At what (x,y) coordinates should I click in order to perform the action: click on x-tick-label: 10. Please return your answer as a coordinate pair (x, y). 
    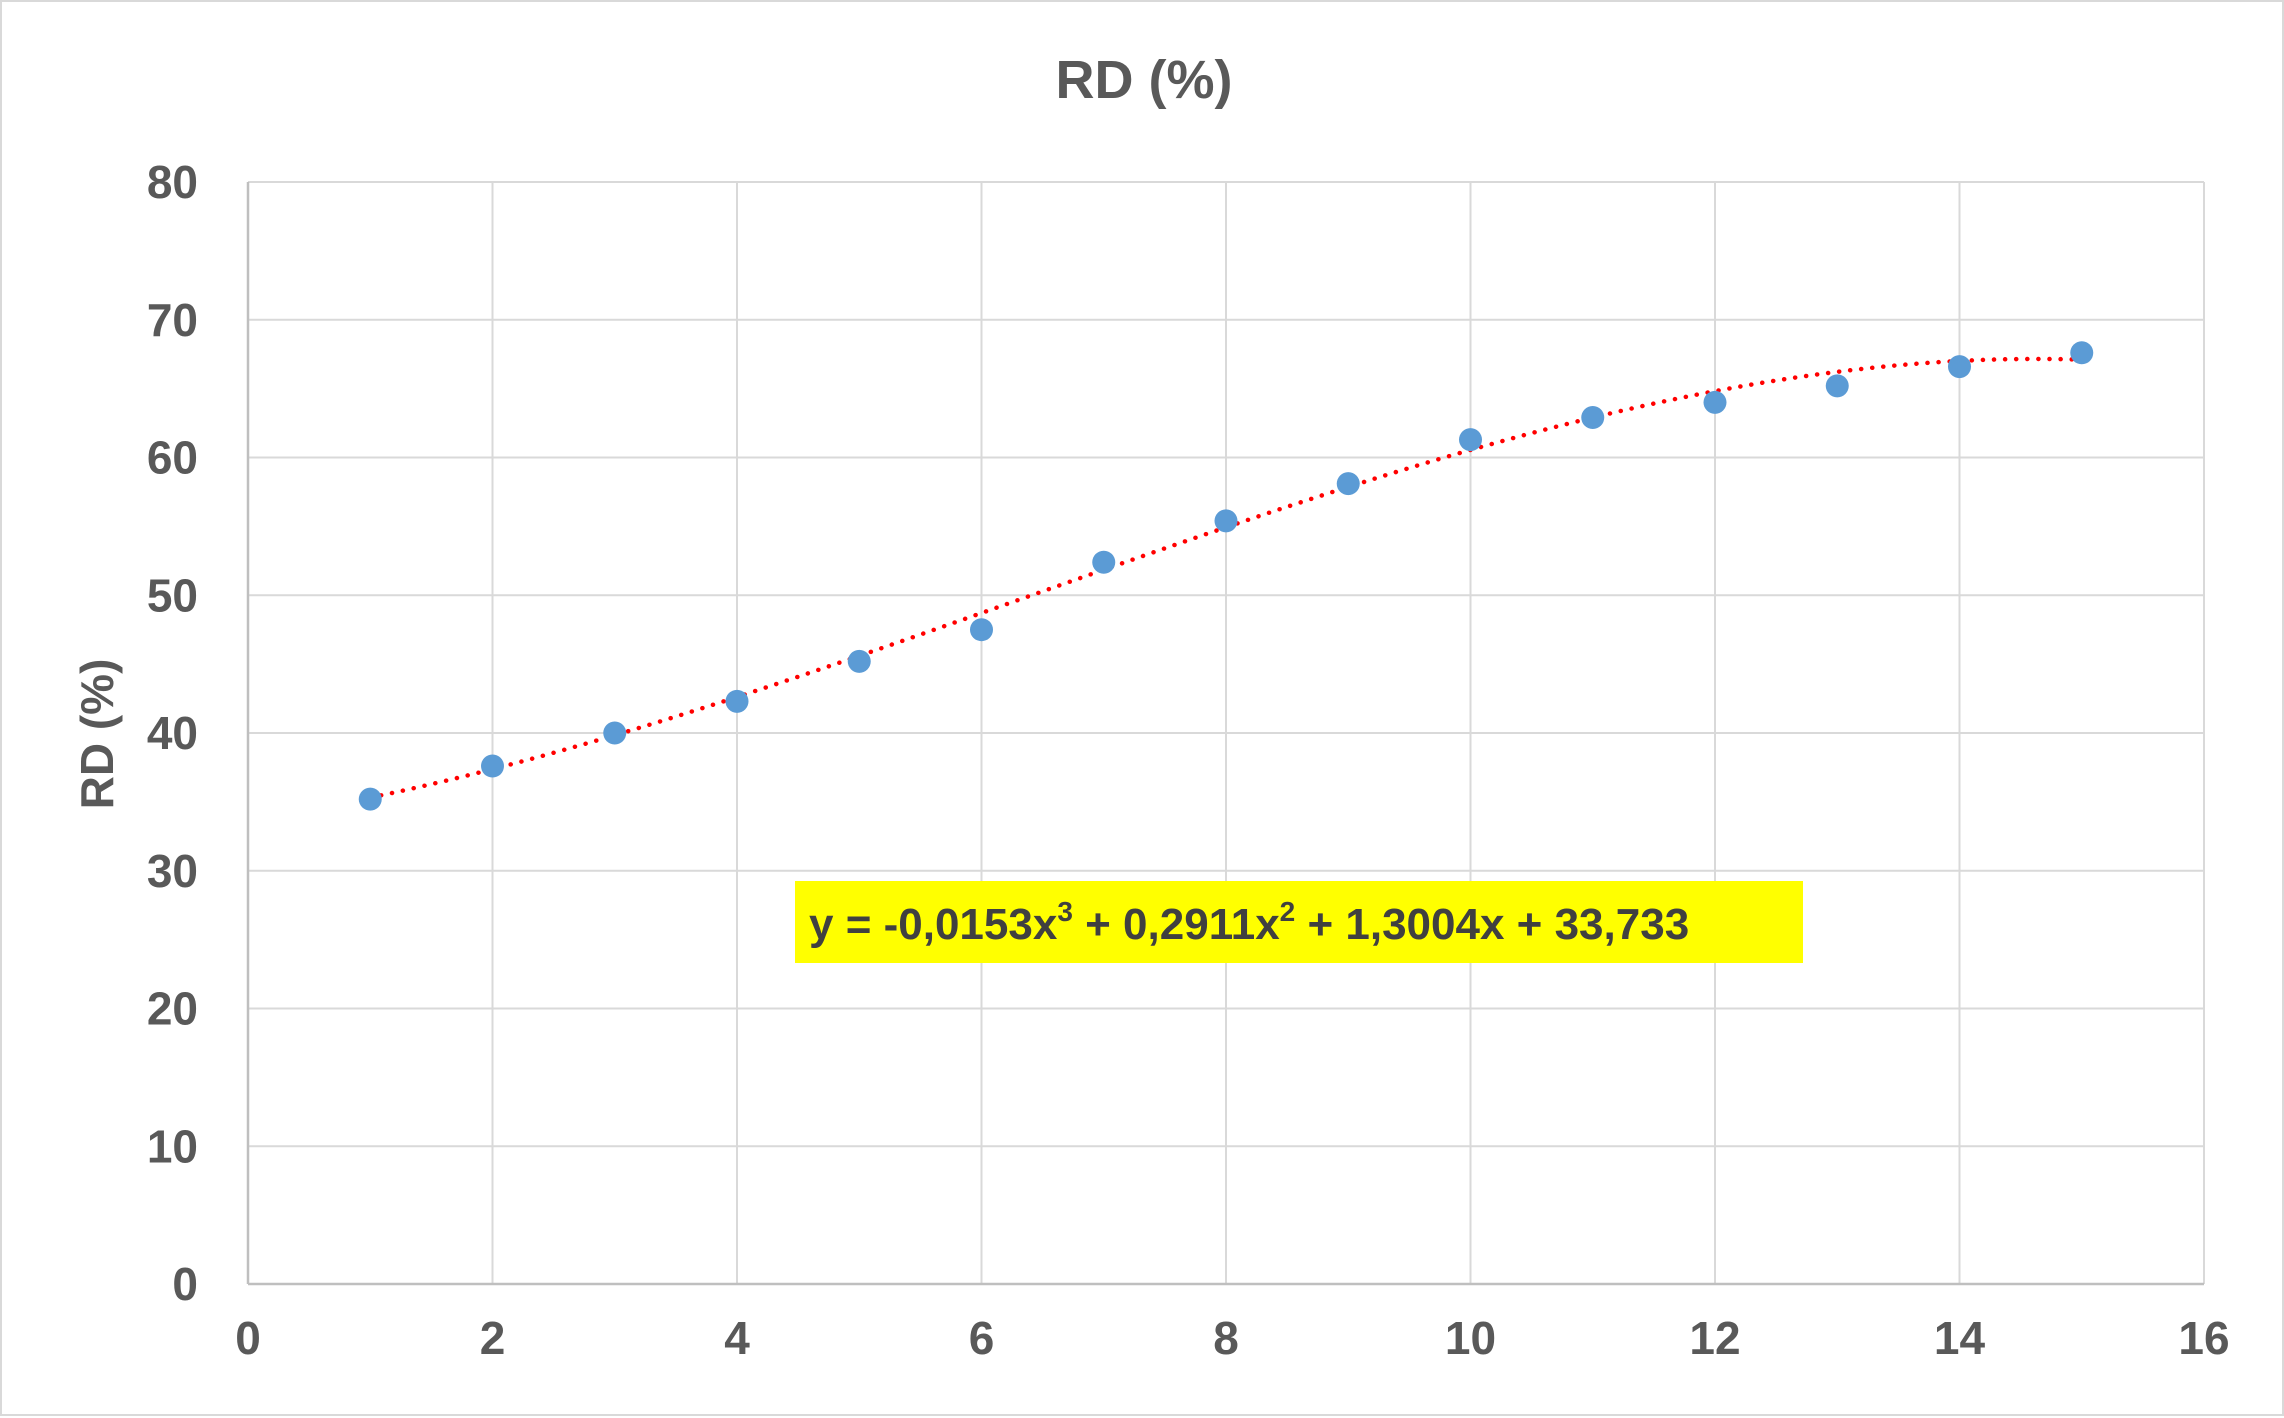
    Looking at the image, I should click on (1470, 1338).